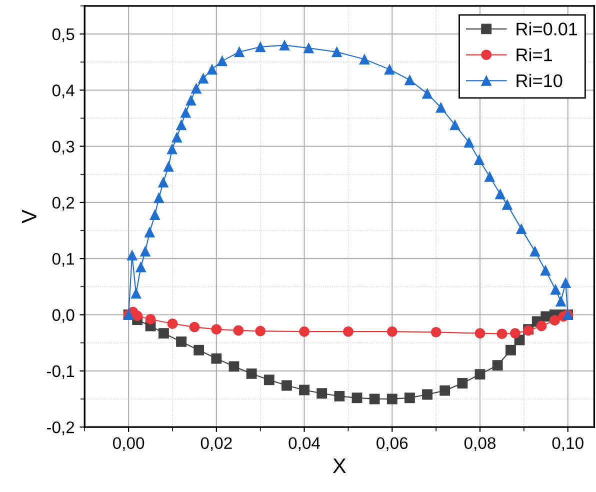  Describe the element at coordinates (63, 35) in the screenshot. I see `y-tick-label: 0,5` at that location.